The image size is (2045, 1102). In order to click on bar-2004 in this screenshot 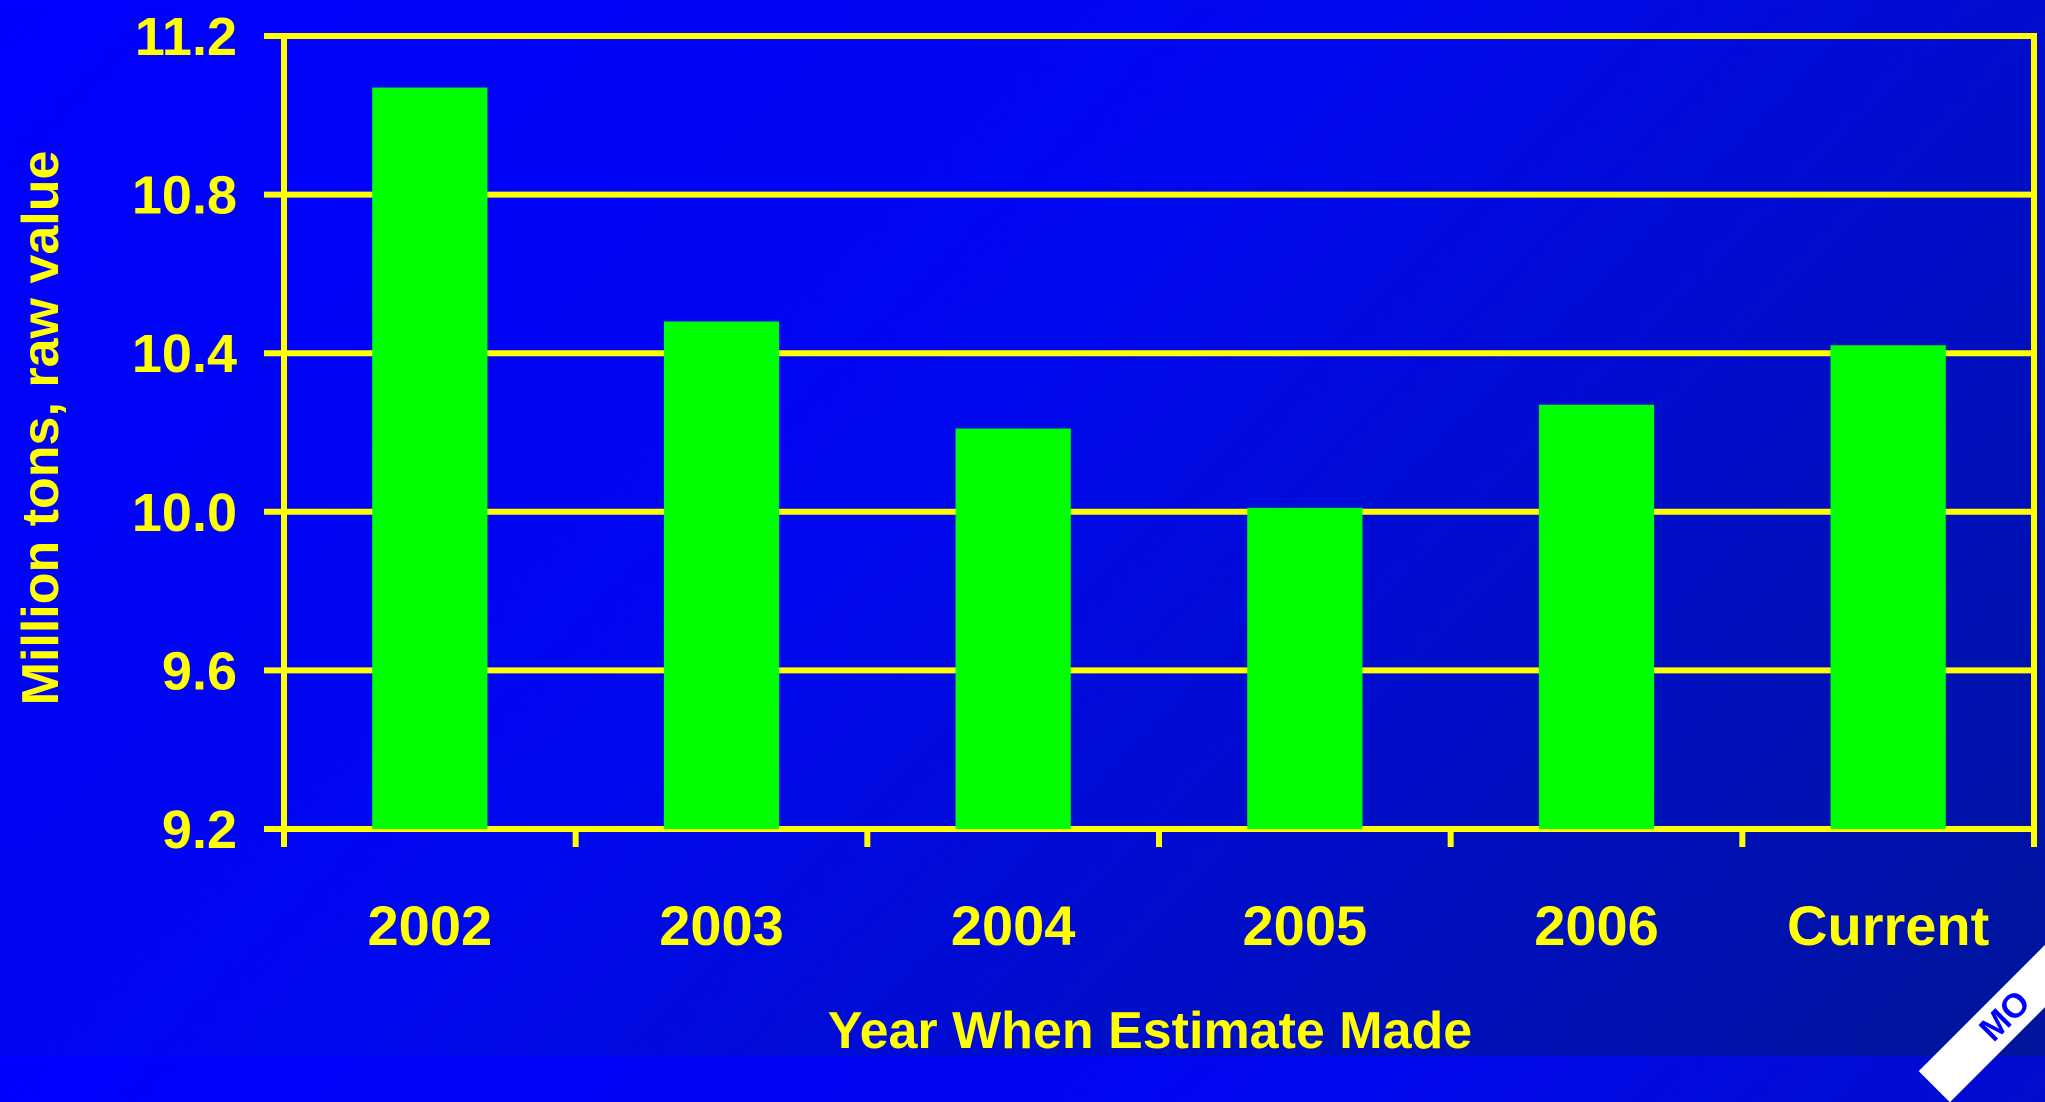, I will do `click(1013, 628)`.